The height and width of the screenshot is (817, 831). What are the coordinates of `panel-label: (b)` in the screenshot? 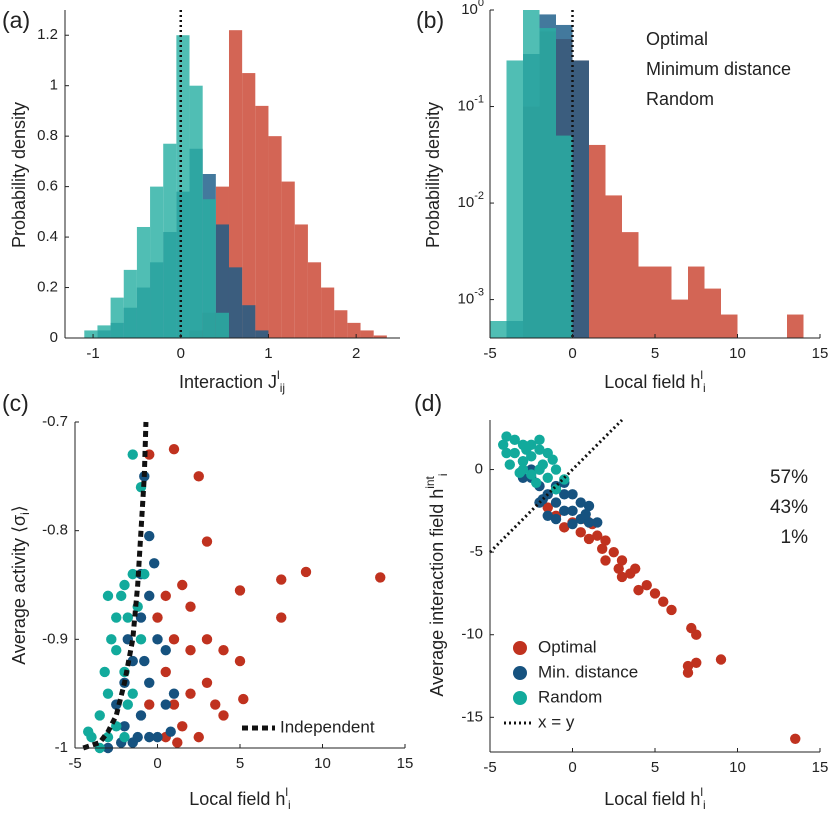 It's located at (430, 20).